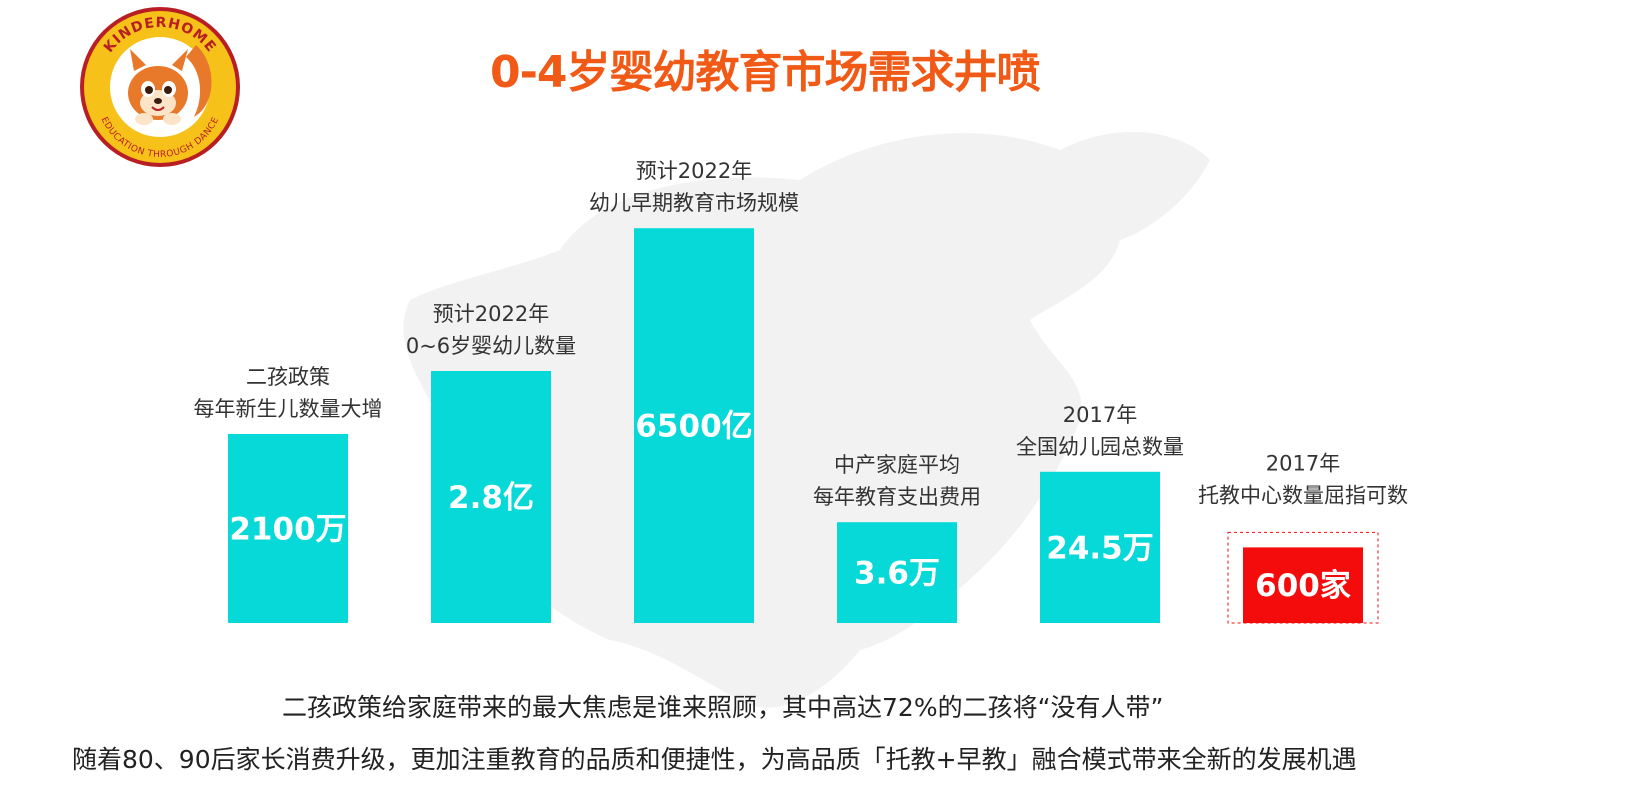  I want to click on bar-caption-3-0: 中产家庭平均, so click(897, 465).